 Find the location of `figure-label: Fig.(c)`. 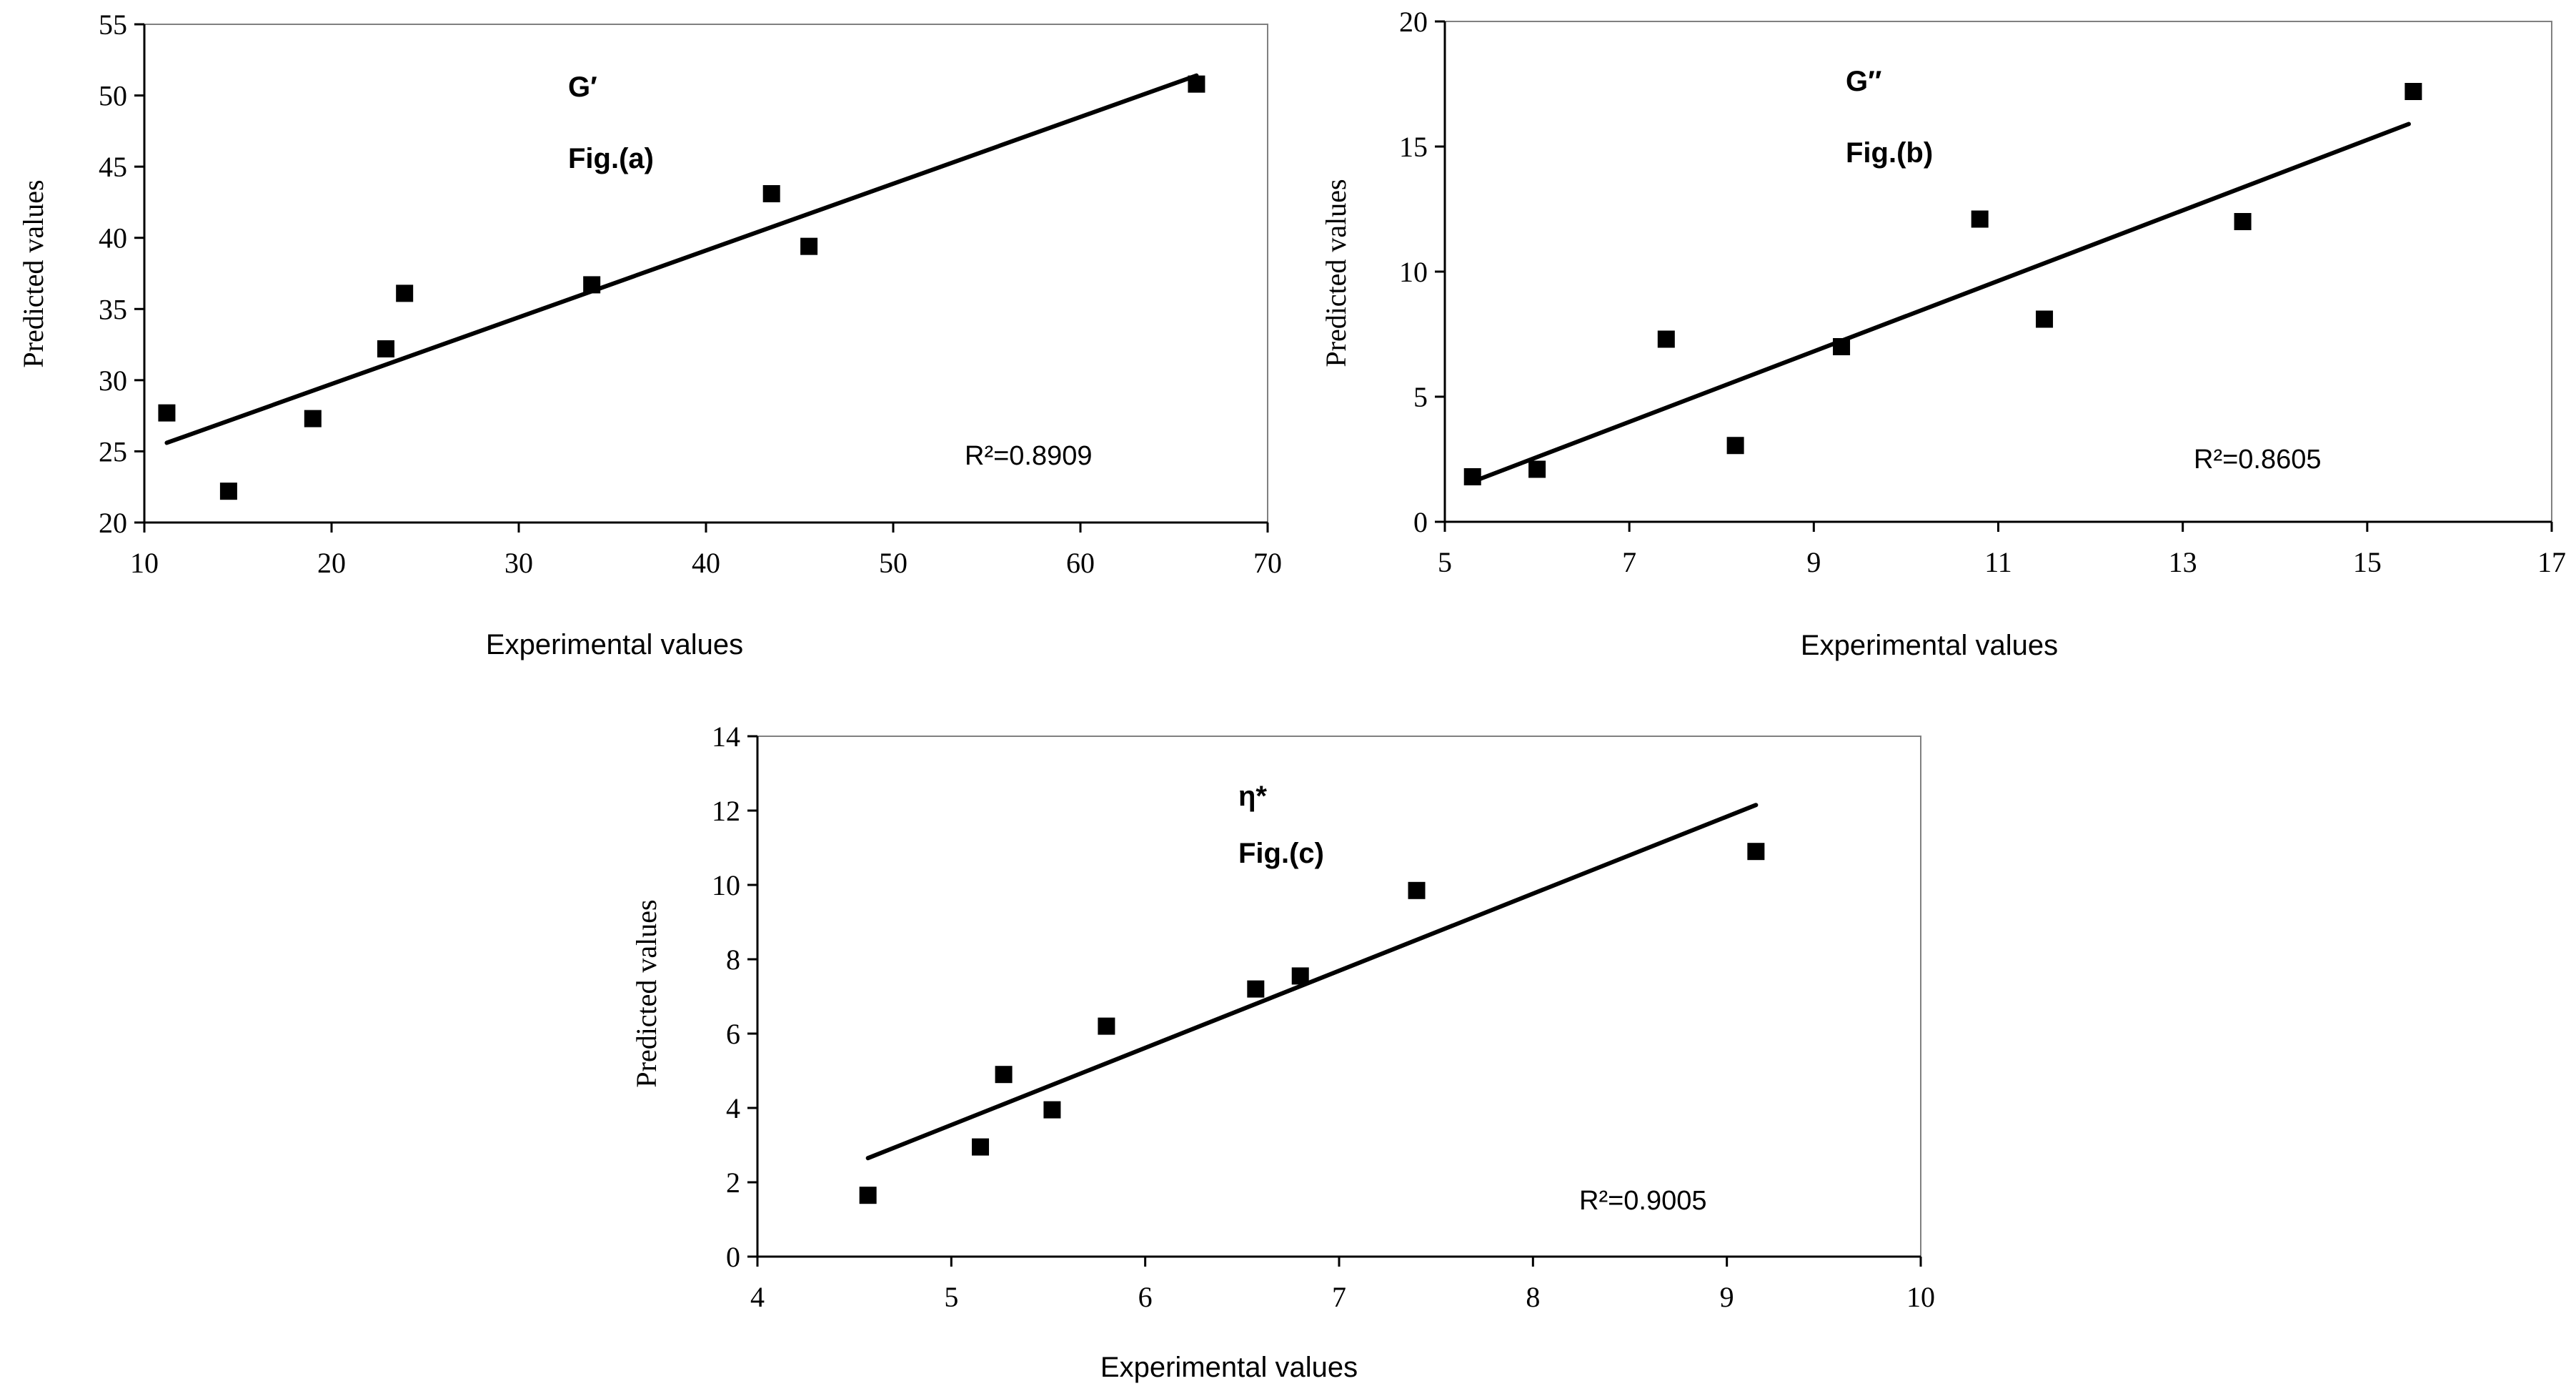

figure-label: Fig.(c) is located at coordinates (1281, 854).